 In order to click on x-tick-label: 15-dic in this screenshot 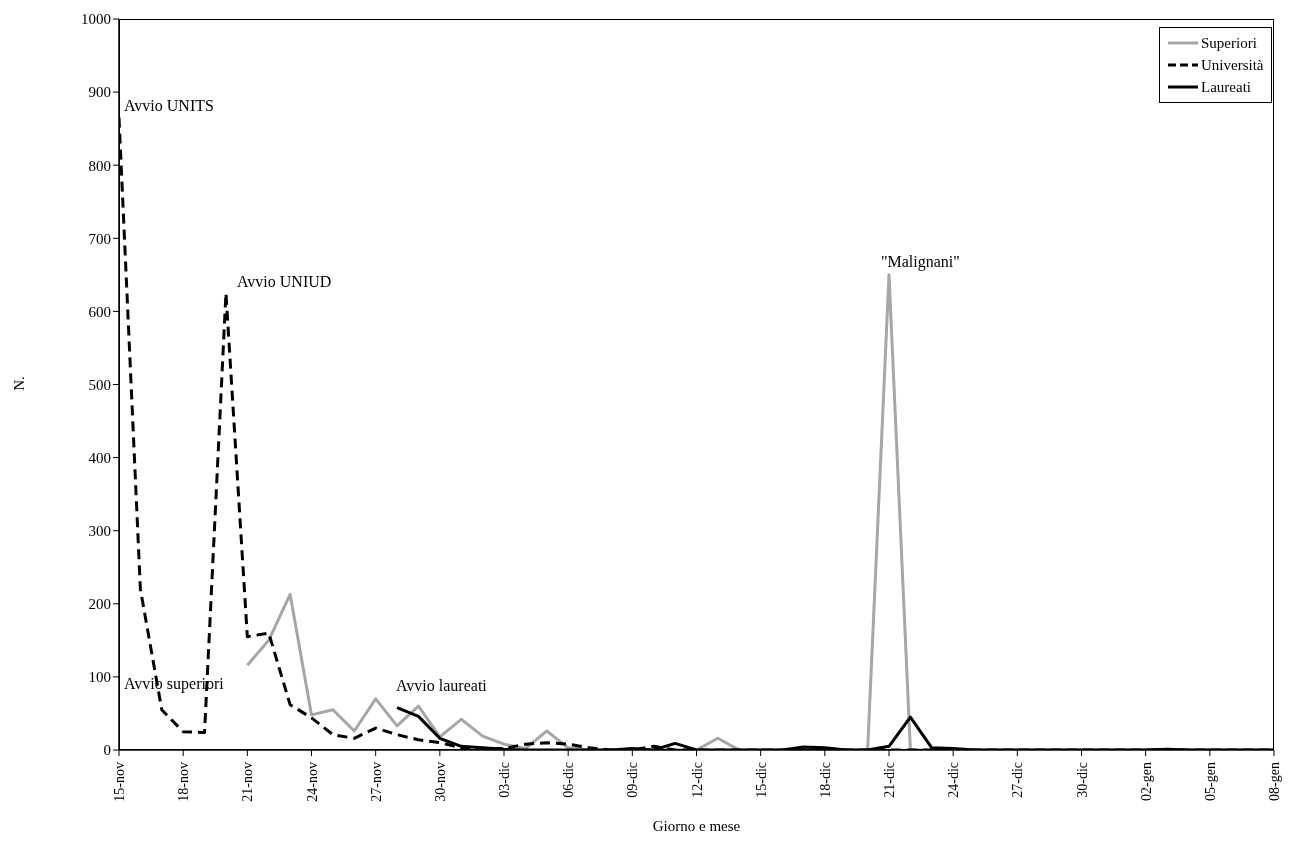, I will do `click(761, 780)`.